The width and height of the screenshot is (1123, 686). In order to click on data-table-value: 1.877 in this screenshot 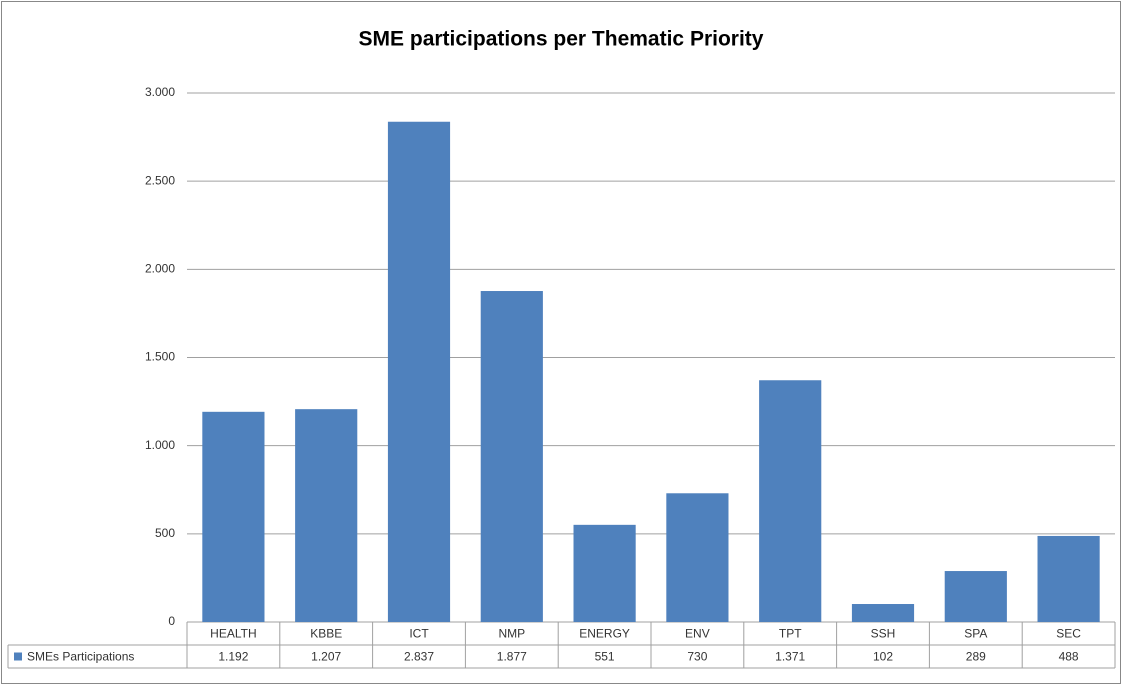, I will do `click(512, 657)`.